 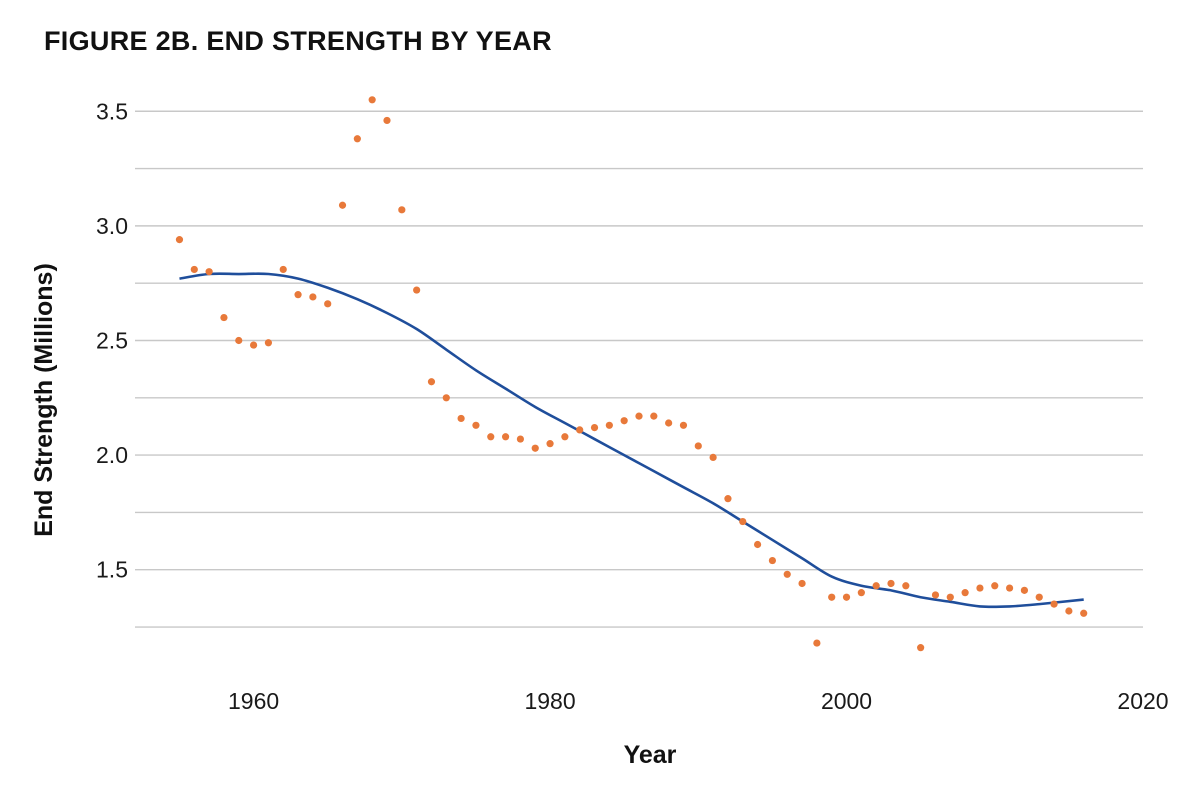 I want to click on data-point-1984, so click(x=609, y=425).